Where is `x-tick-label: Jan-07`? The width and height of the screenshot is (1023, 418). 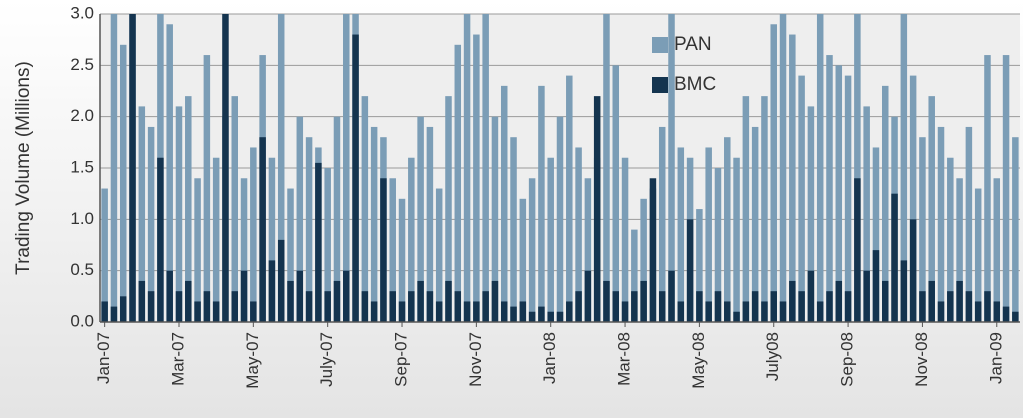
x-tick-label: Jan-07 is located at coordinates (103, 358).